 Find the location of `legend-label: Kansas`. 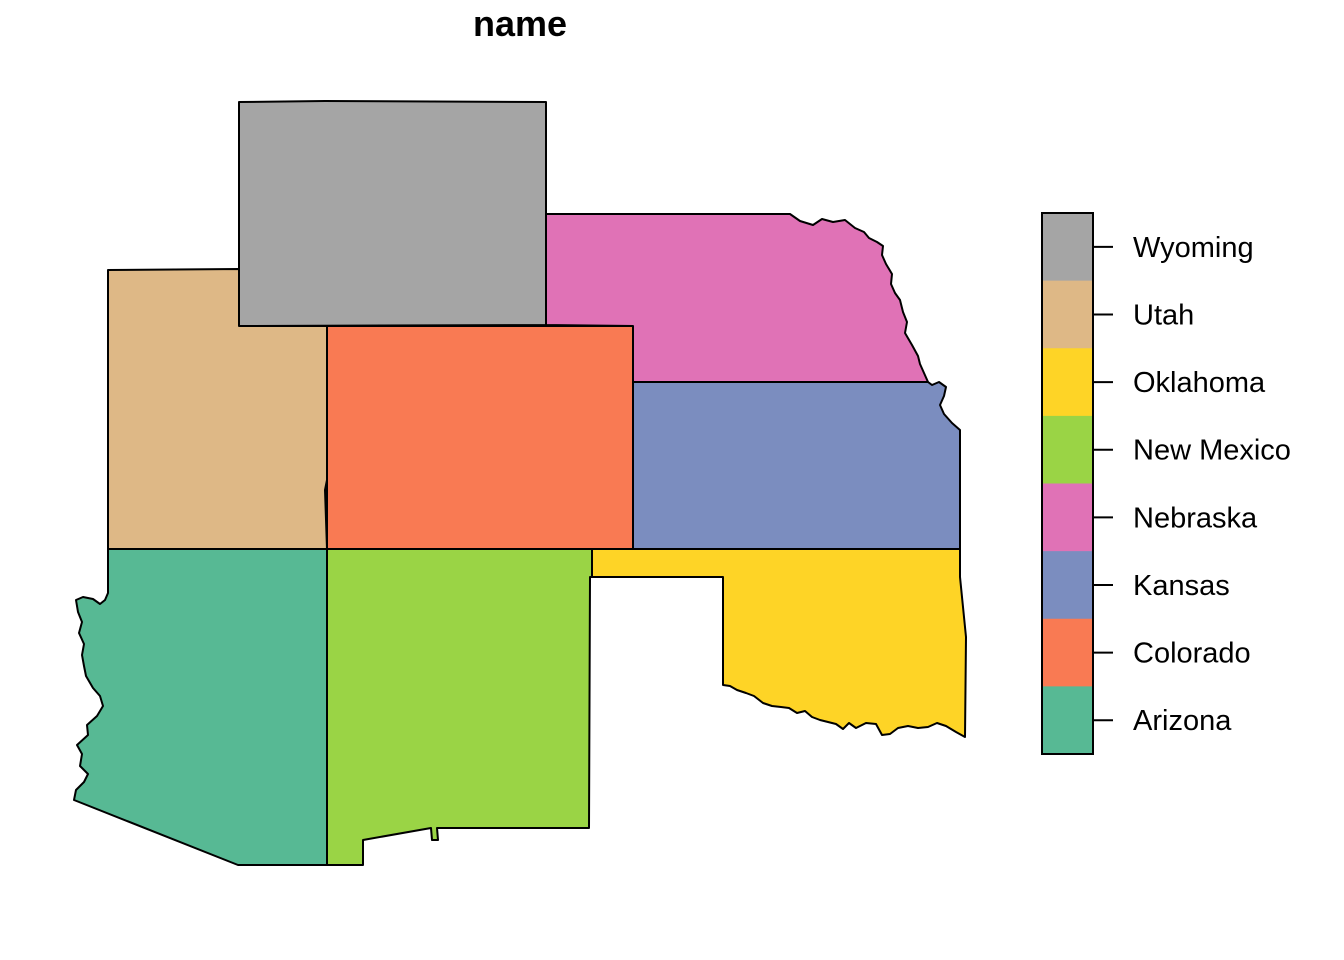

legend-label: Kansas is located at coordinates (1181, 586).